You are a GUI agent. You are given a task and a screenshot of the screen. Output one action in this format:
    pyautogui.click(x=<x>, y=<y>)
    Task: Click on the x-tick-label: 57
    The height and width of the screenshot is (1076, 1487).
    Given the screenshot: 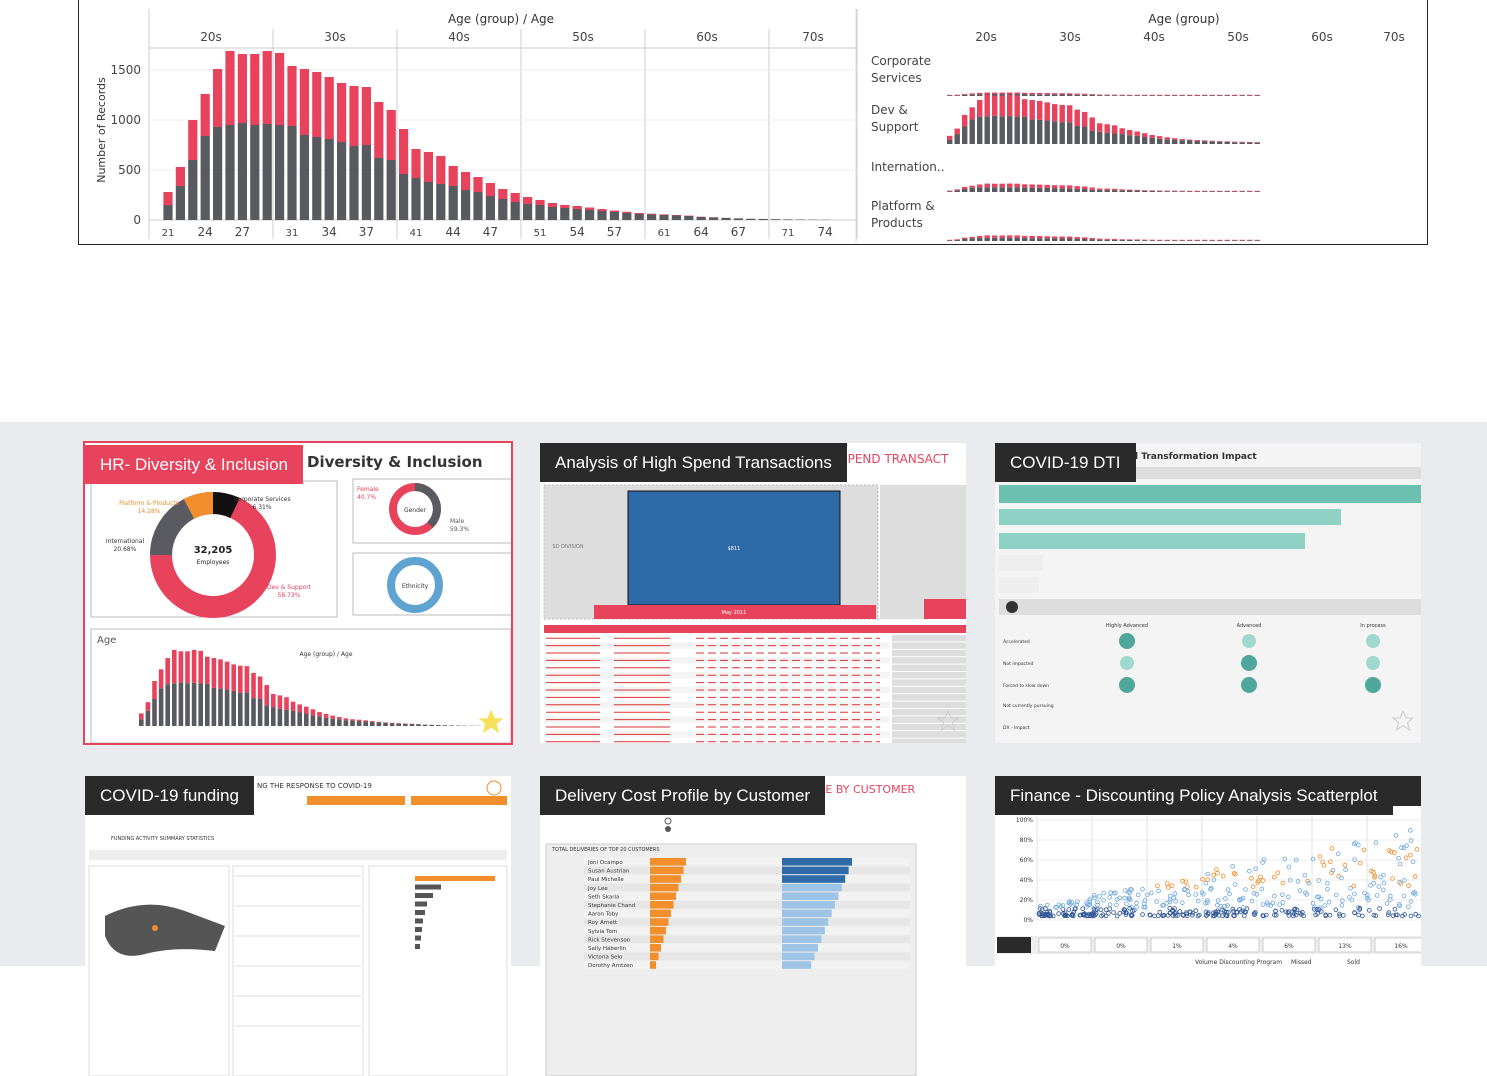 What is the action you would take?
    pyautogui.click(x=614, y=232)
    